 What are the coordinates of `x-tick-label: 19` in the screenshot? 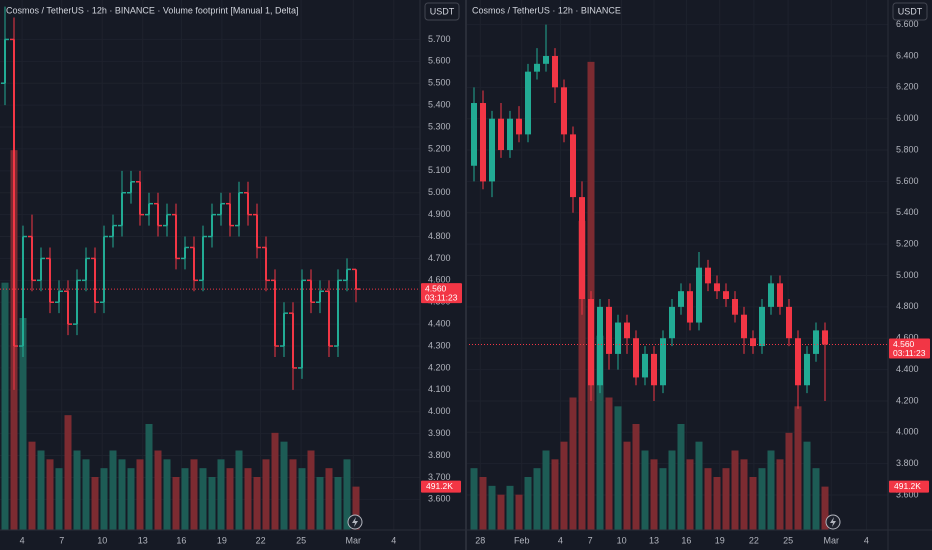 It's located at (222, 540).